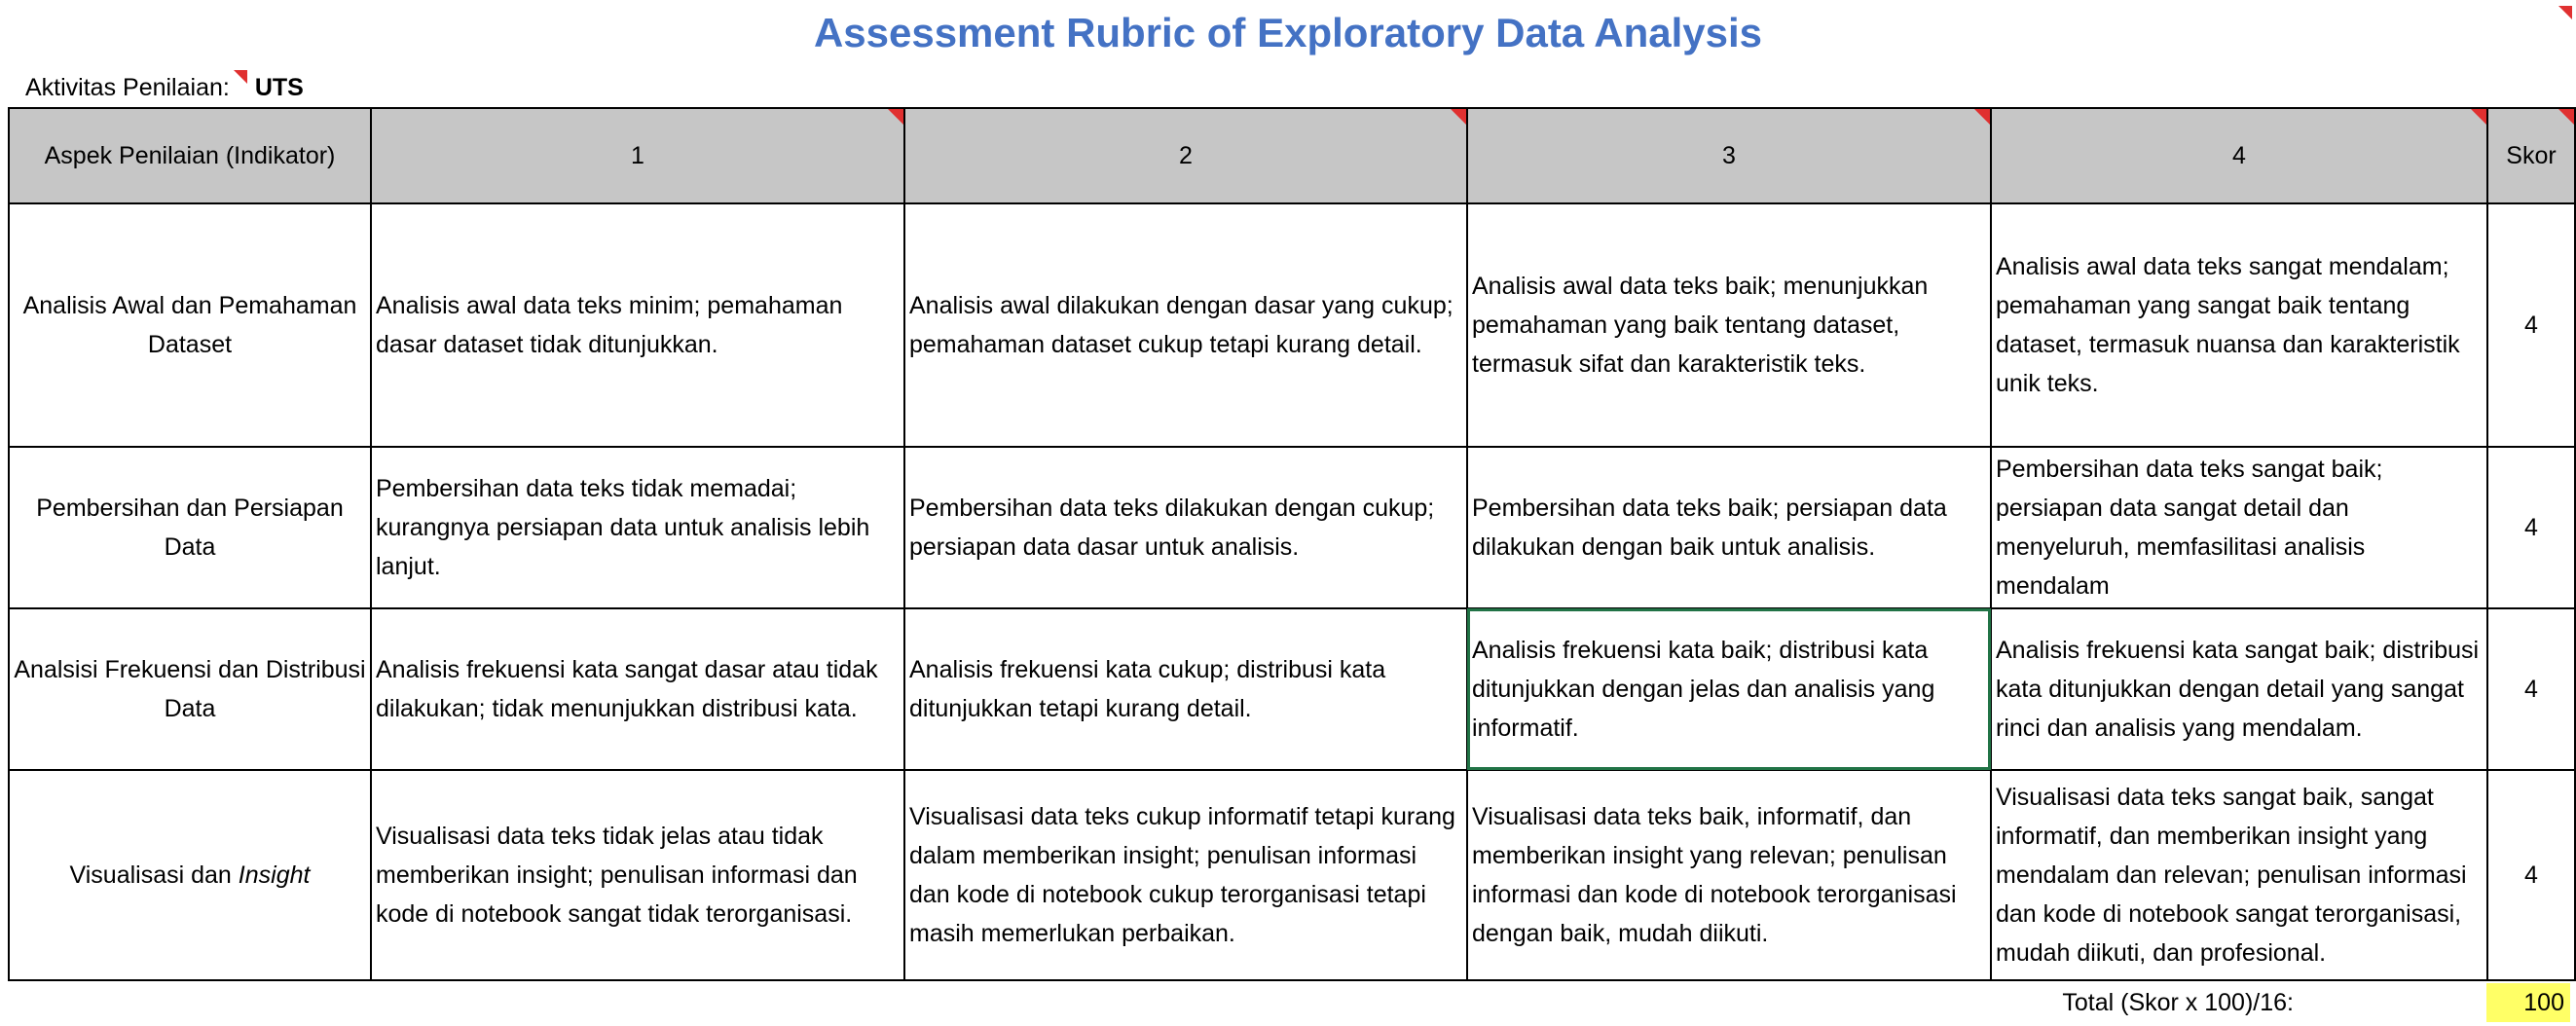 This screenshot has height=1026, width=2576. Describe the element at coordinates (2528, 1002) in the screenshot. I see `total-value: 100` at that location.